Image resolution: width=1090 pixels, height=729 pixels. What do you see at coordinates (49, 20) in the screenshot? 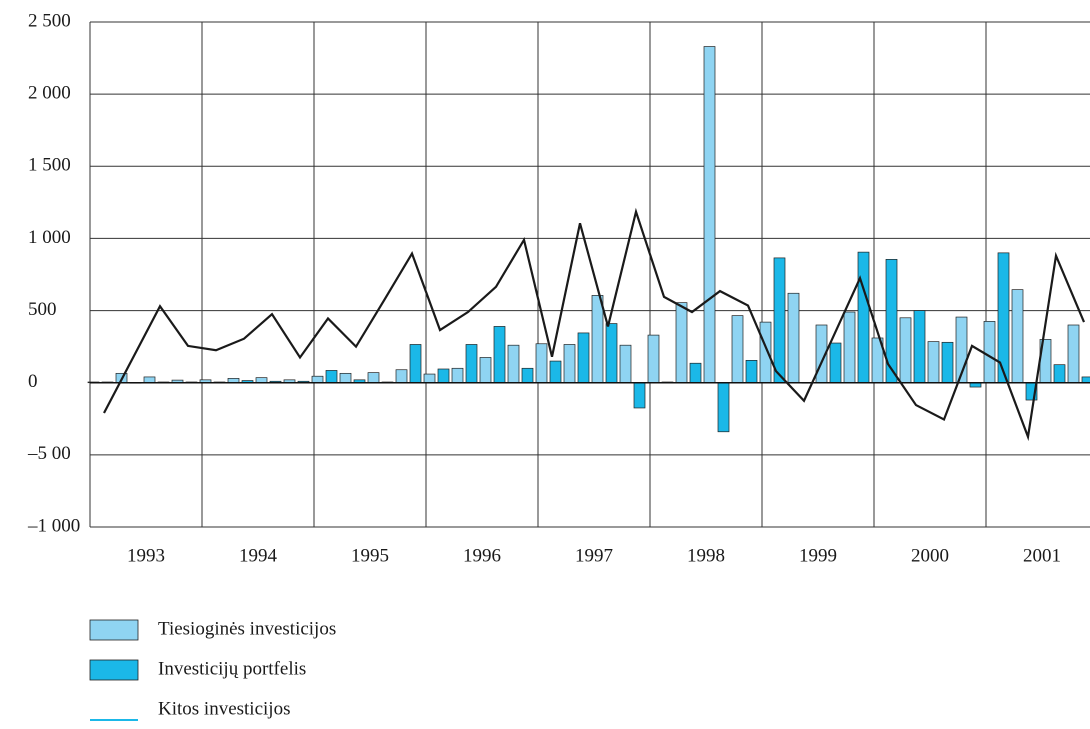
I see `y-tick-label: 2 500` at bounding box center [49, 20].